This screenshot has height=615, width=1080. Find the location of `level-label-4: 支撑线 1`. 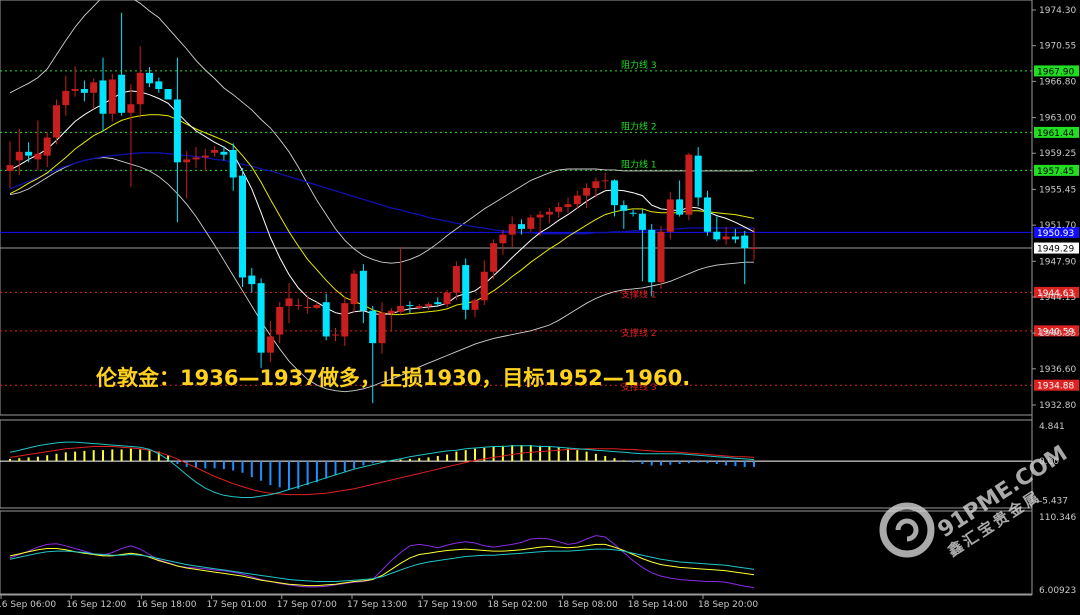

level-label-4: 支撑线 1 is located at coordinates (639, 294).